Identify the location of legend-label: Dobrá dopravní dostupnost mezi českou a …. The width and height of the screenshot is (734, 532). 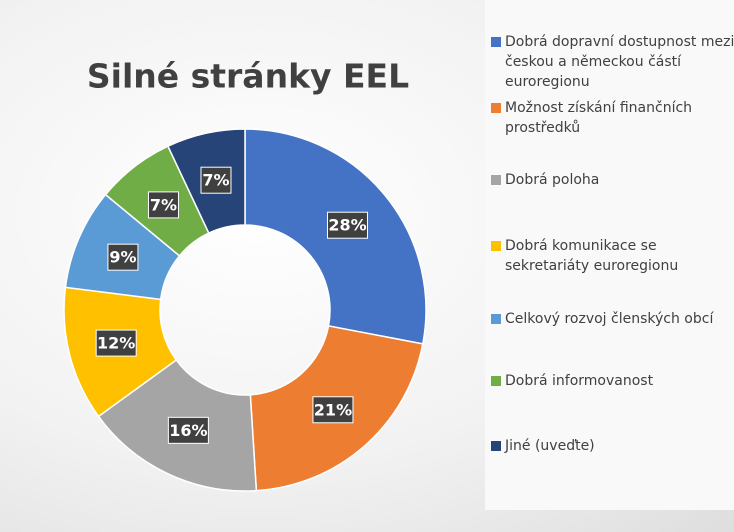
(619, 62).